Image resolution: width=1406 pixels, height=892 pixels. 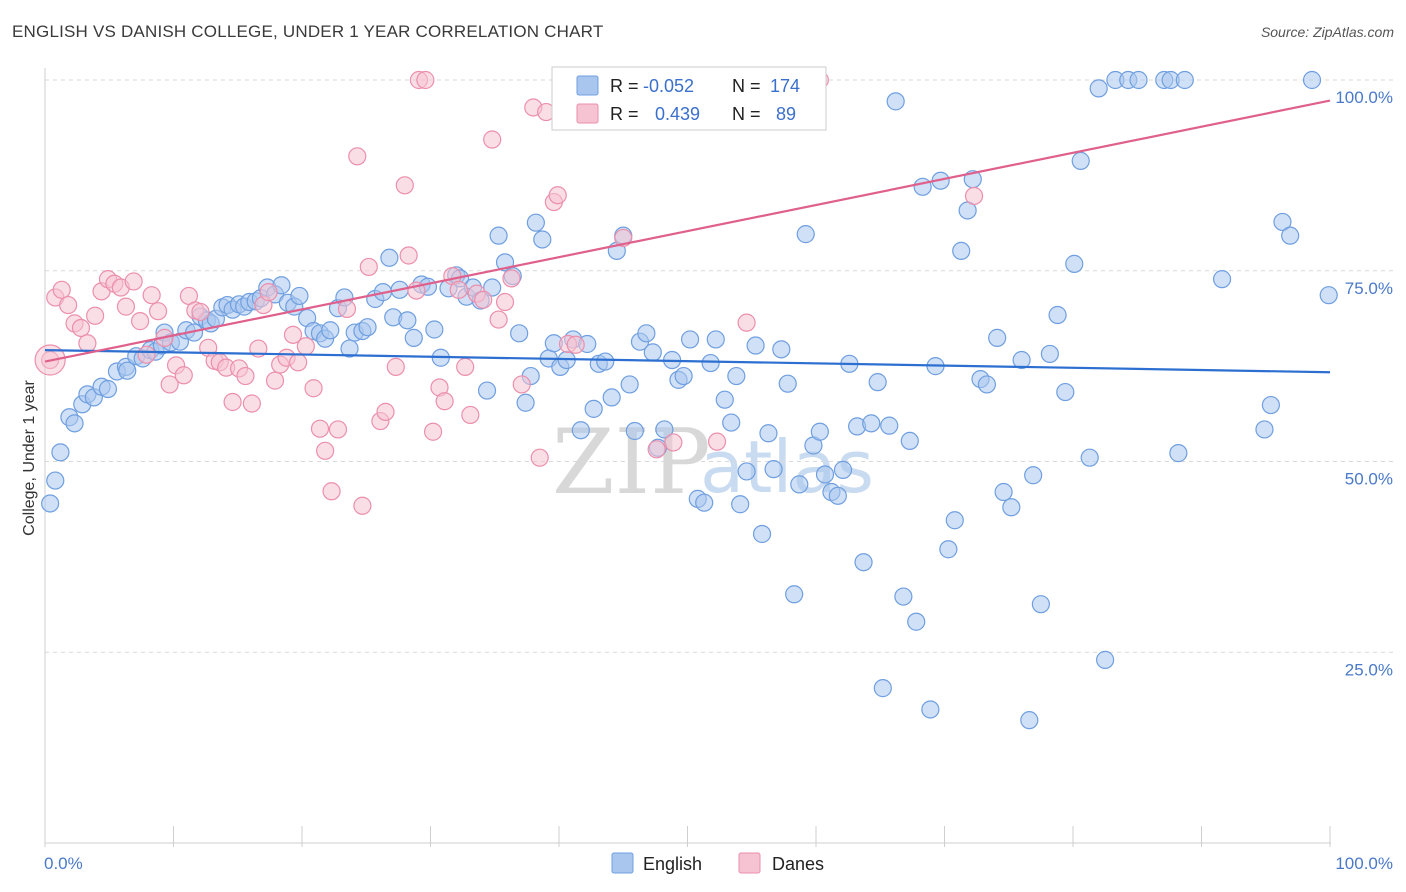 I want to click on danes-r-label: R =, so click(x=624, y=114).